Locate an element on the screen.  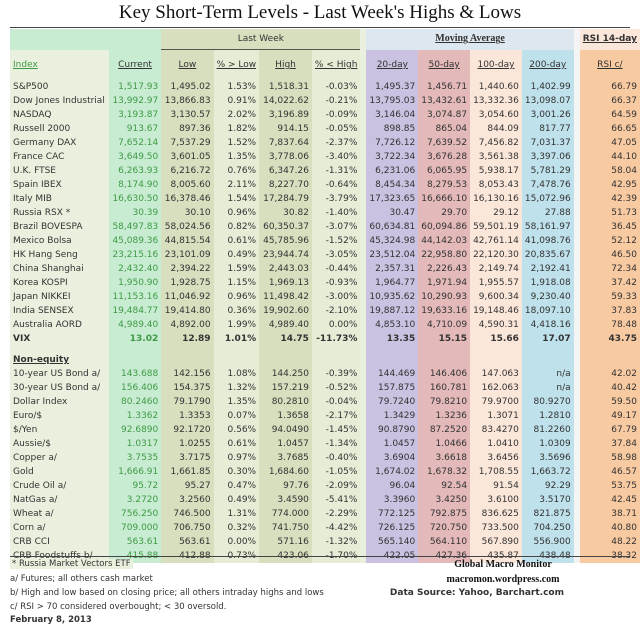
cell-index: Crude Oil a/ is located at coordinates (59, 486).